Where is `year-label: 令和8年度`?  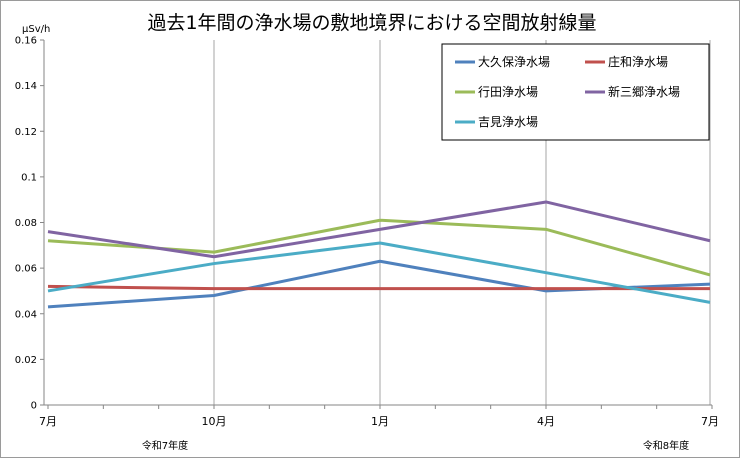 year-label: 令和8年度 is located at coordinates (666, 445).